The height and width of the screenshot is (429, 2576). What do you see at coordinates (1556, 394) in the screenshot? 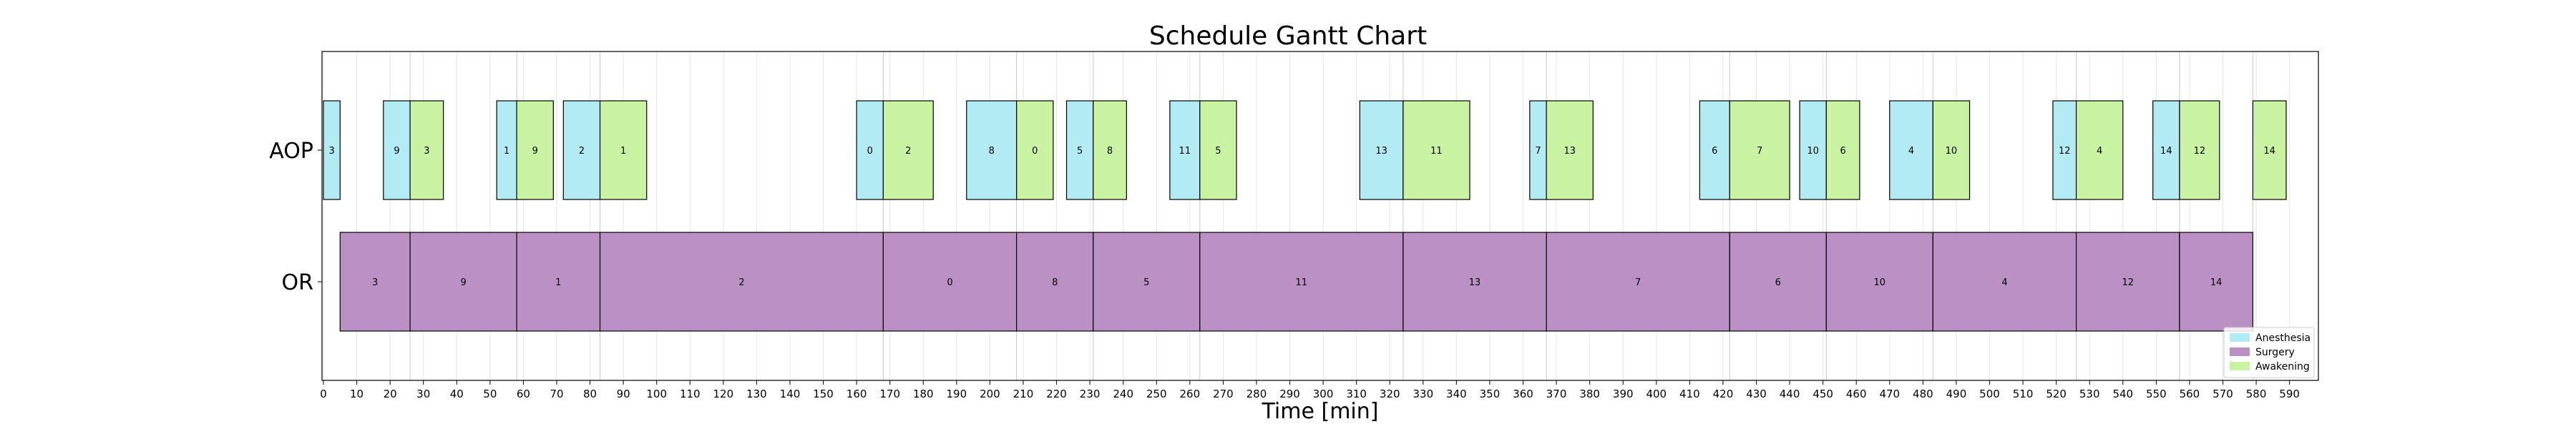
I see `x-tick-label: 370` at bounding box center [1556, 394].